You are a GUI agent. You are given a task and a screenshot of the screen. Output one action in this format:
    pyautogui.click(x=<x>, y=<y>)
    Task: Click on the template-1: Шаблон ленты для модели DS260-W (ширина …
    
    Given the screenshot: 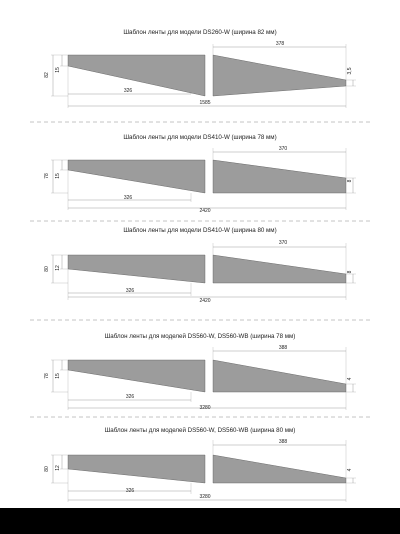 What is the action you would take?
    pyautogui.click(x=200, y=68)
    